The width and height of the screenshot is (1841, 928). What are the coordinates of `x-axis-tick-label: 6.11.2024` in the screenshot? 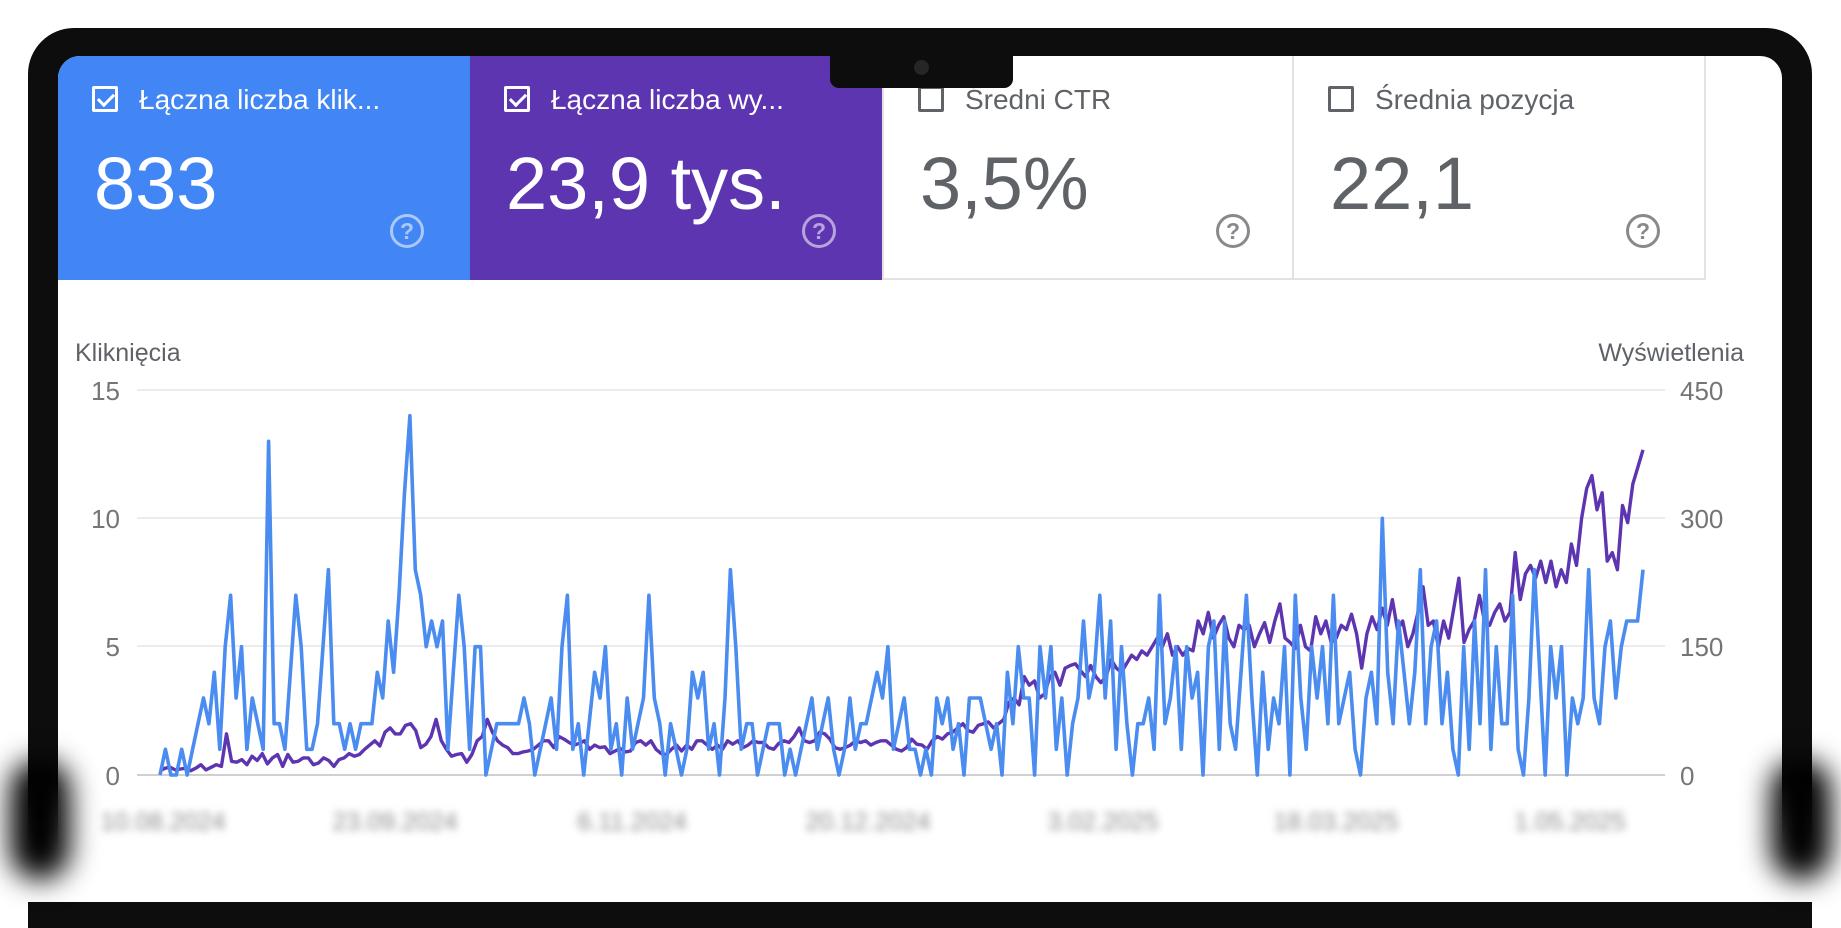 It's located at (632, 822).